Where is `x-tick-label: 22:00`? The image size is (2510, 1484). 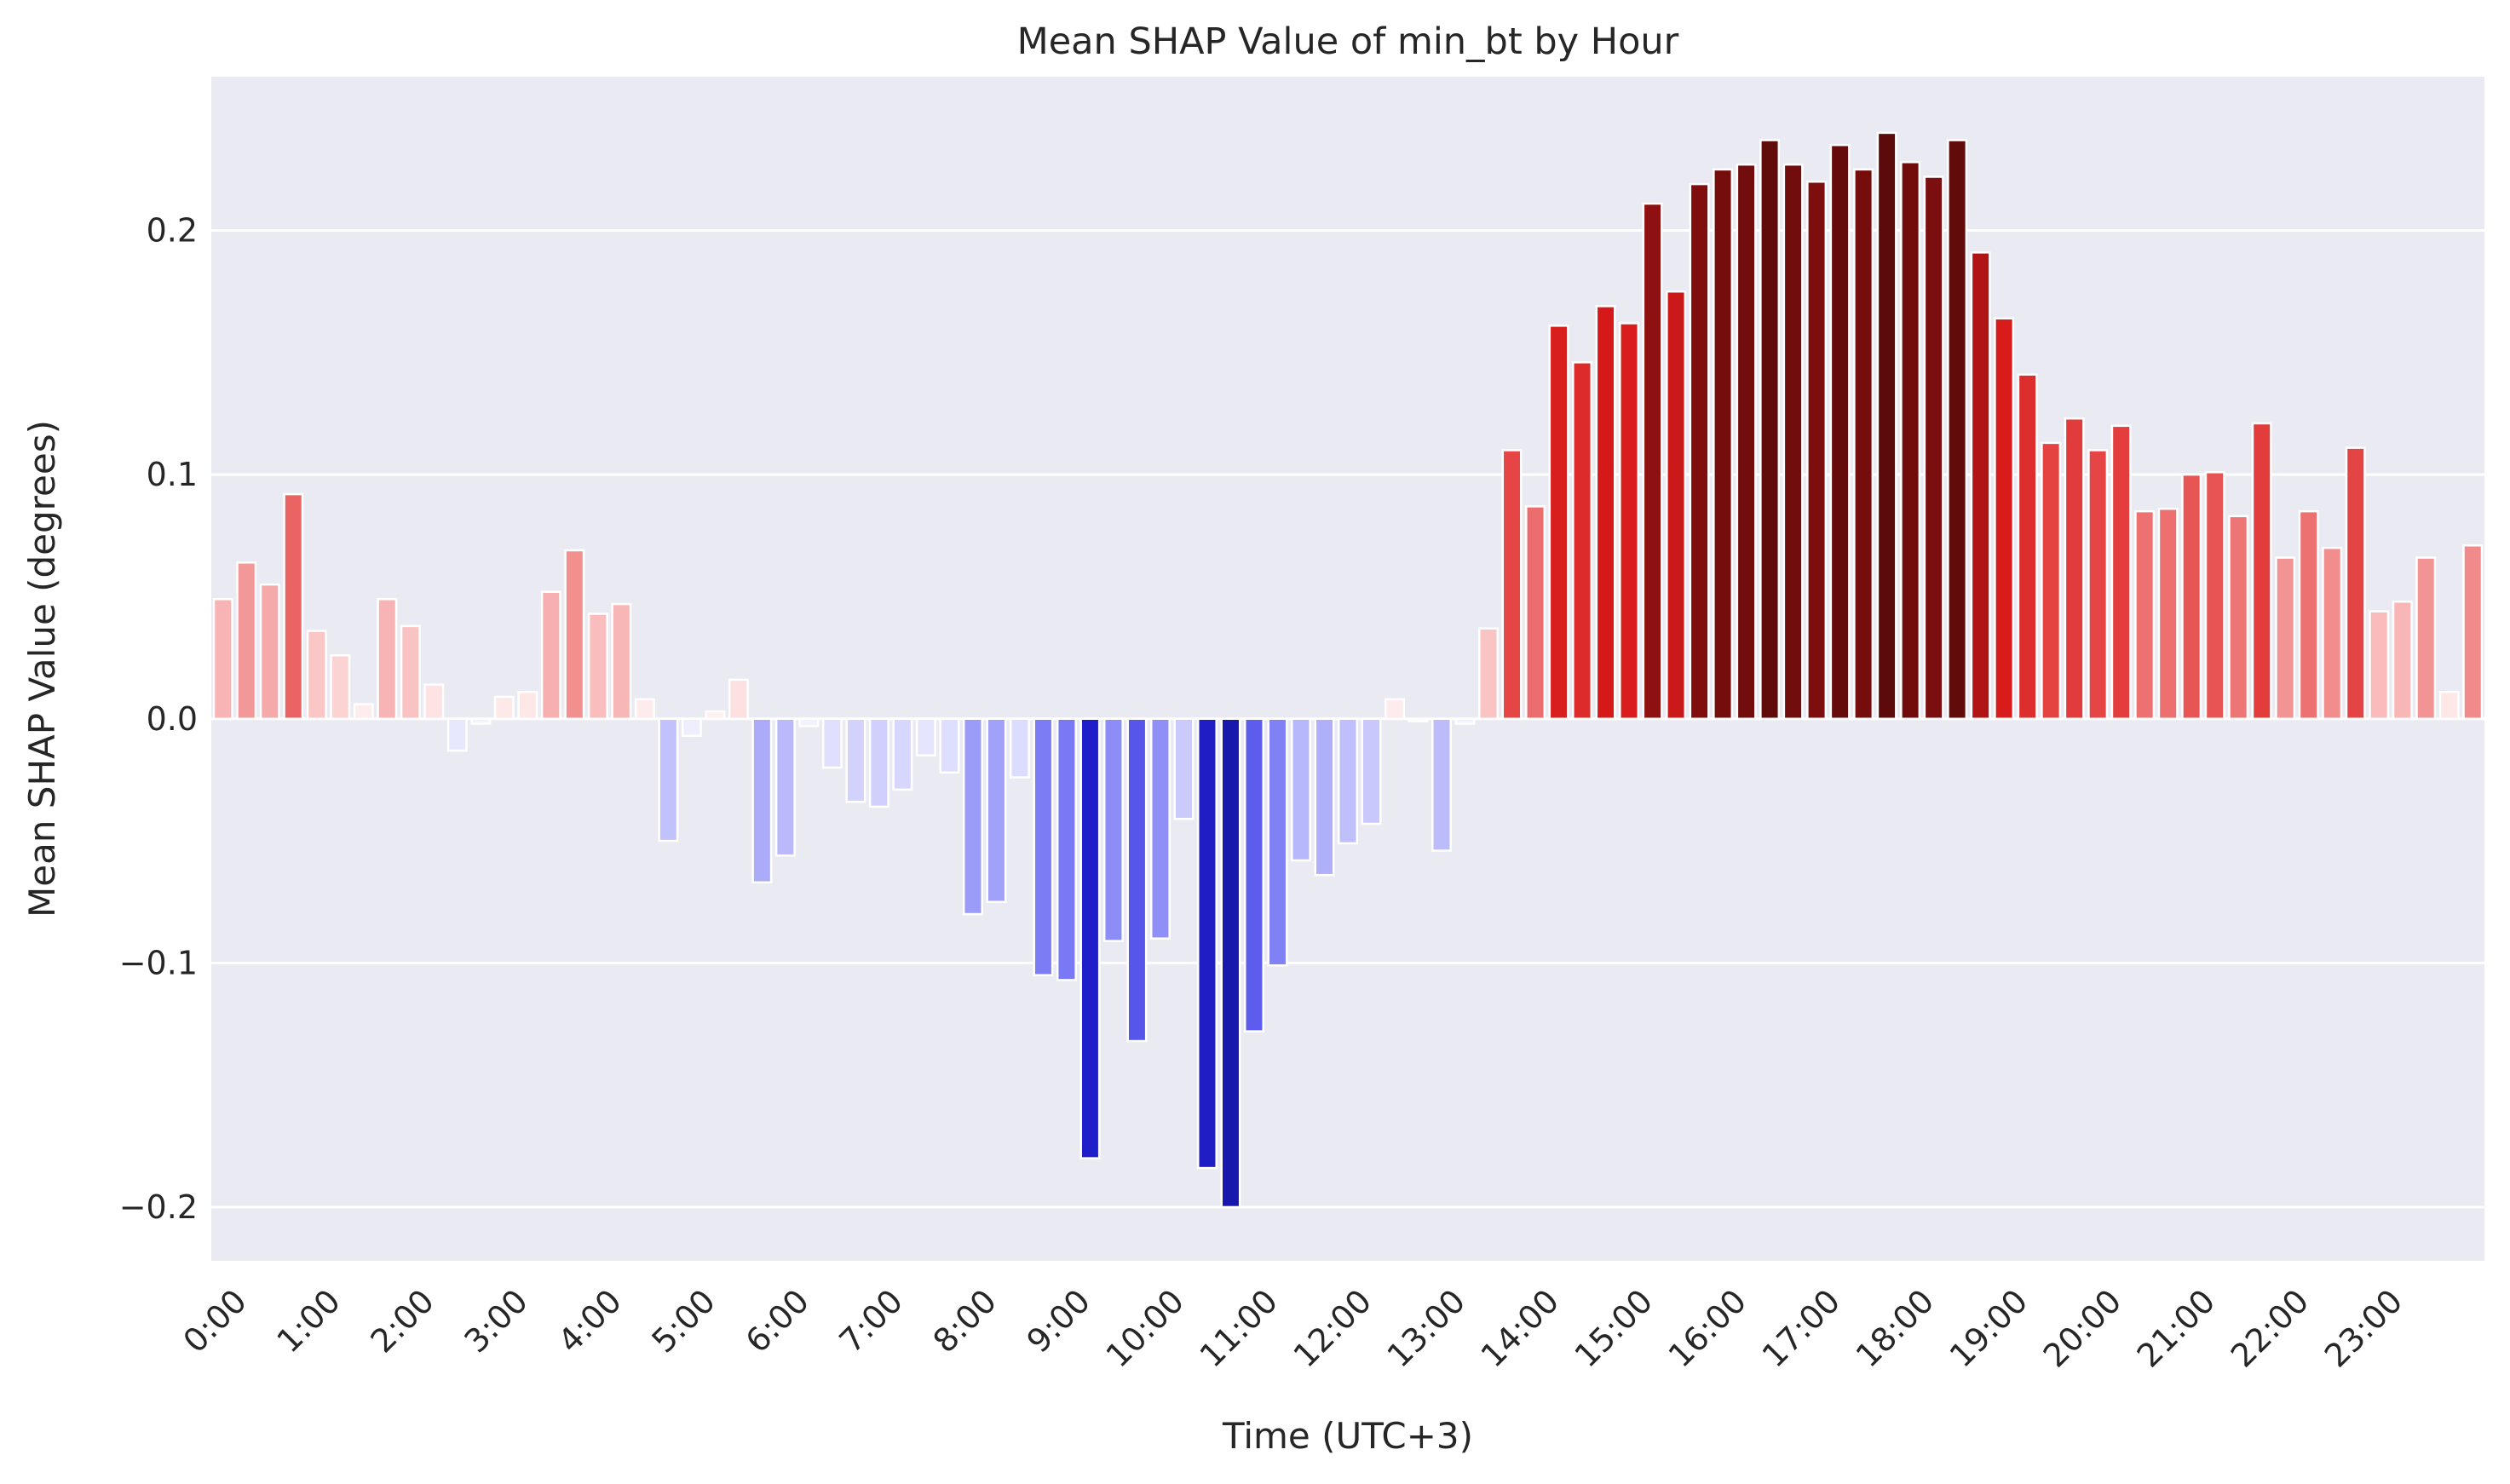 x-tick-label: 22:00 is located at coordinates (2270, 1328).